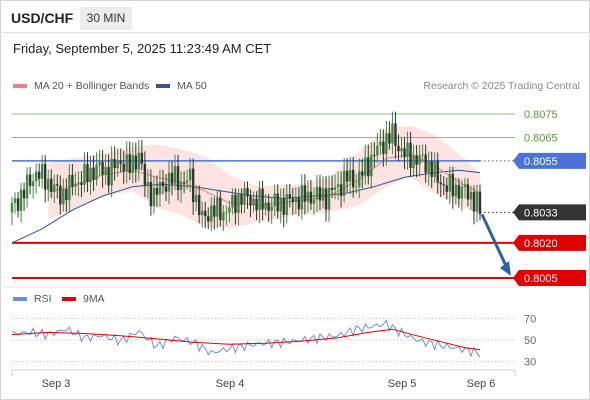 The width and height of the screenshot is (590, 400). I want to click on price-tag-text: 0.8033, so click(541, 213).